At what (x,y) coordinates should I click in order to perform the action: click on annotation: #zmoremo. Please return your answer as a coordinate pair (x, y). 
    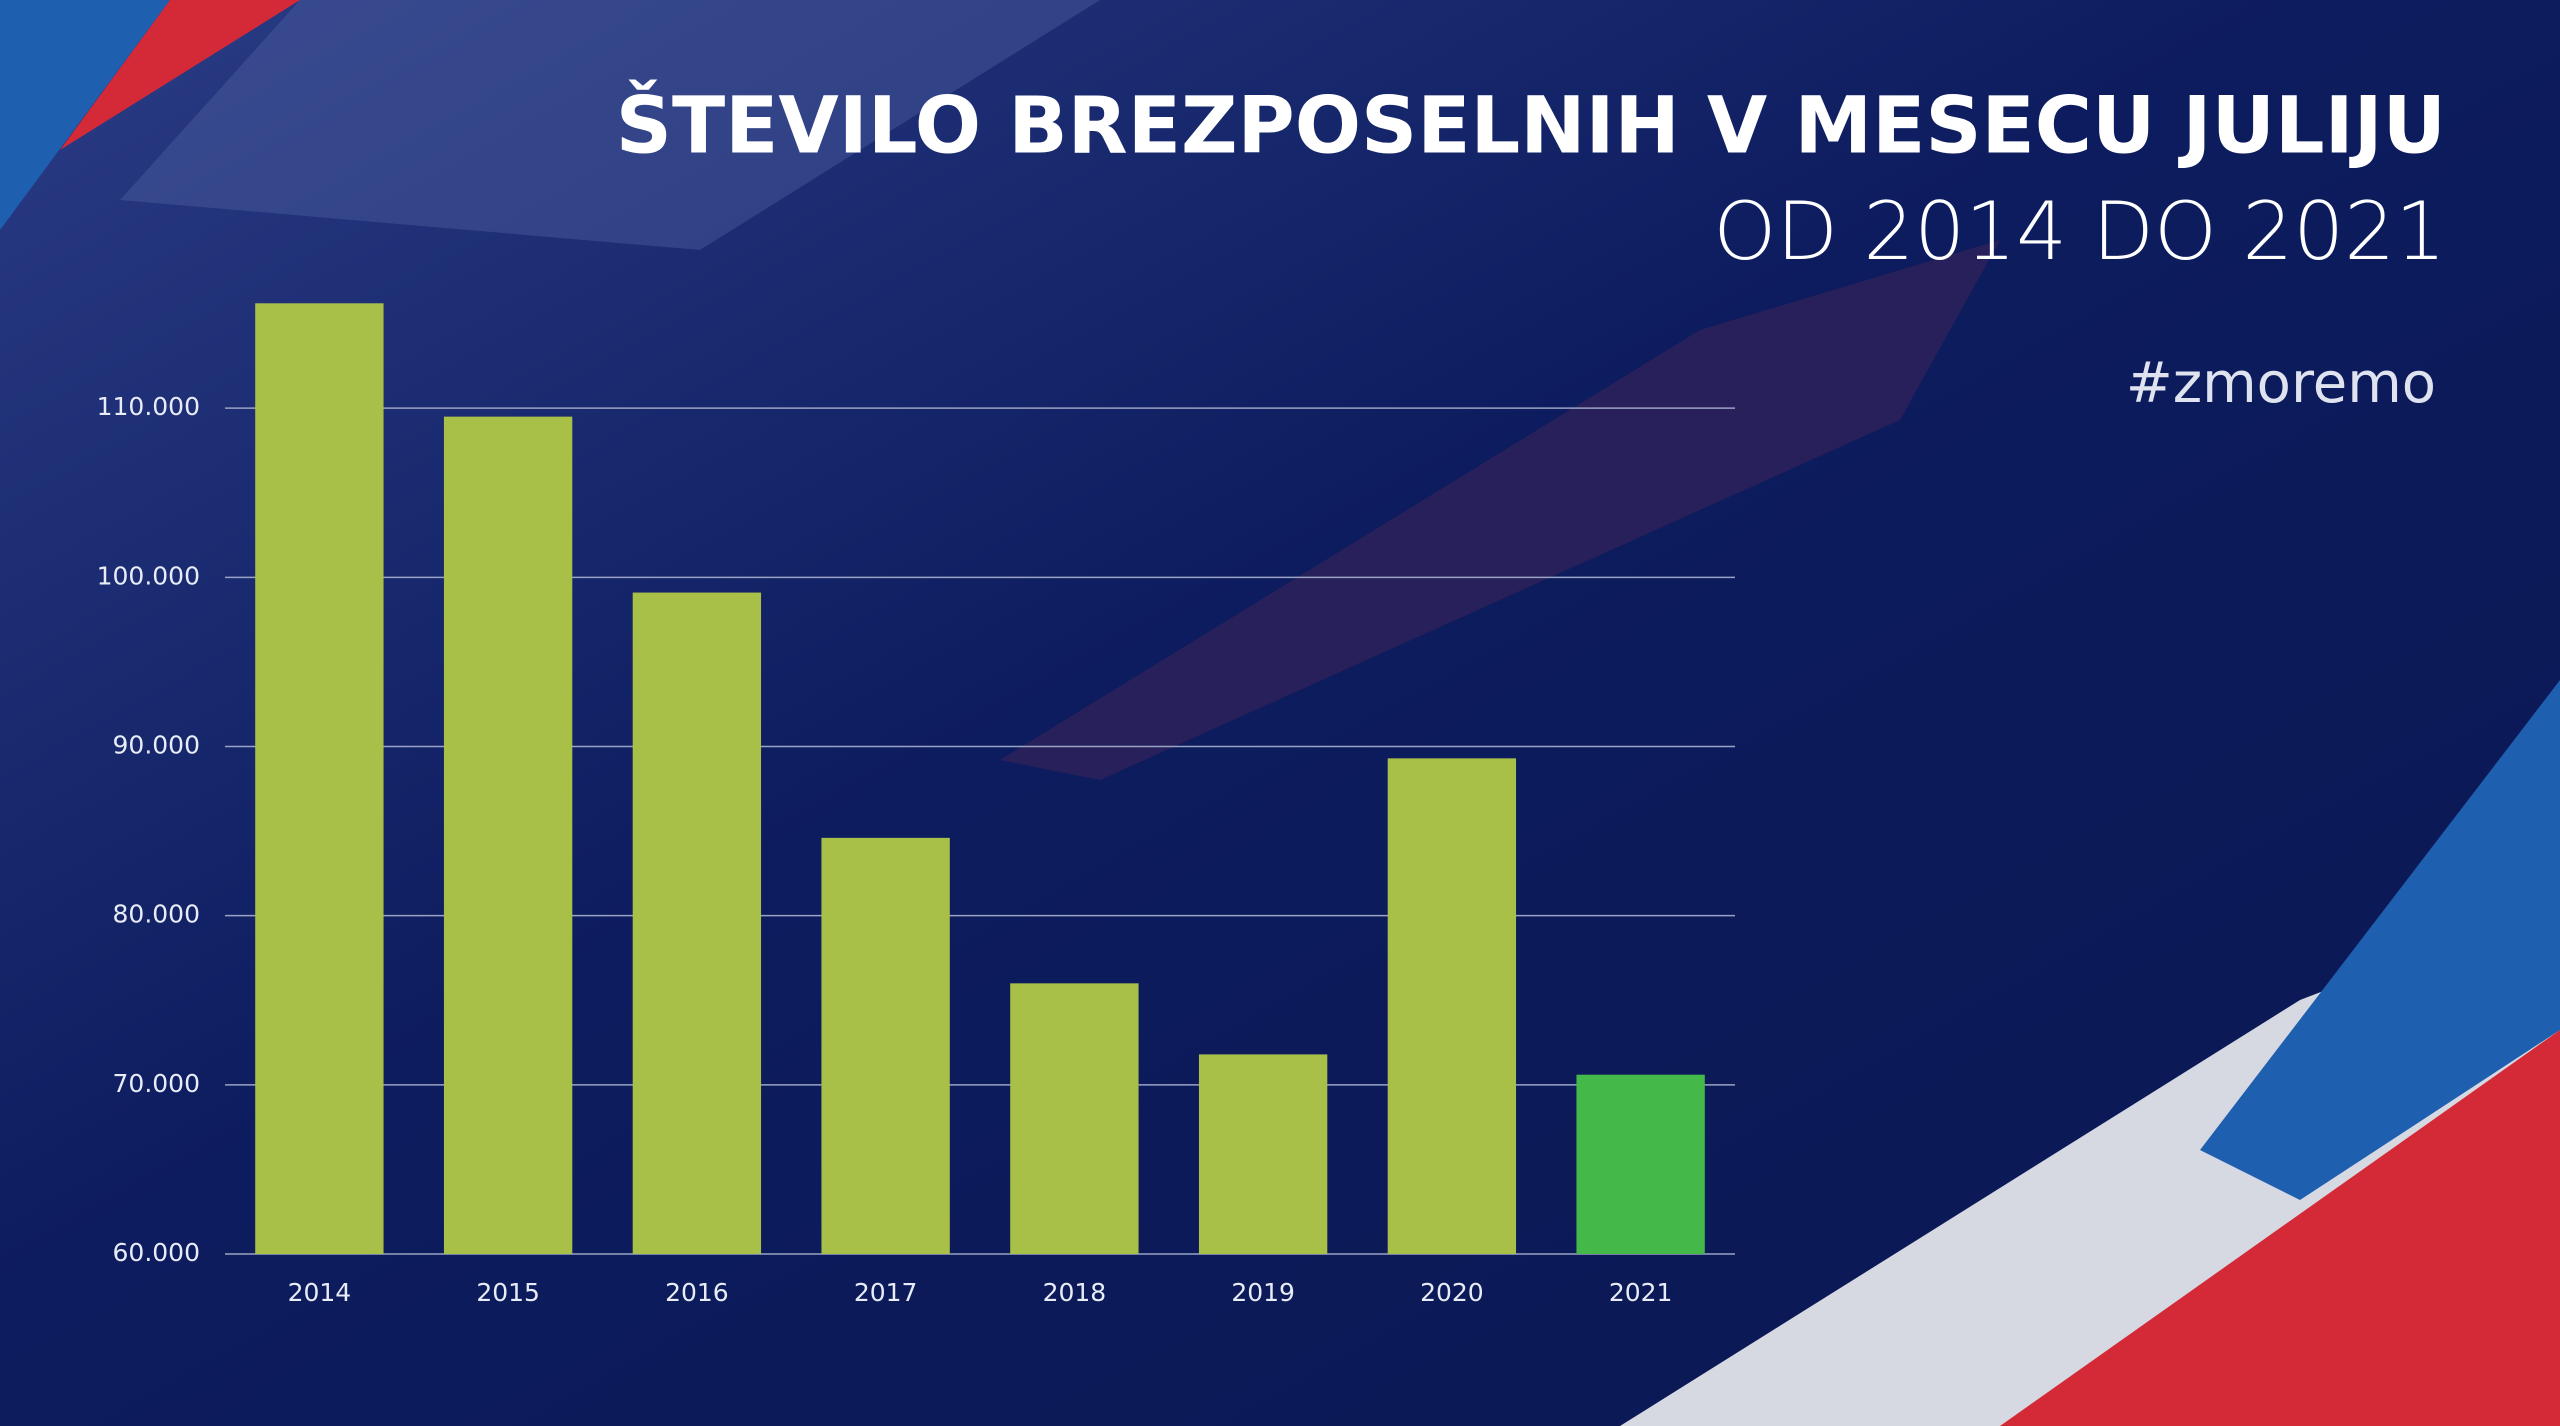
    Looking at the image, I should click on (2281, 383).